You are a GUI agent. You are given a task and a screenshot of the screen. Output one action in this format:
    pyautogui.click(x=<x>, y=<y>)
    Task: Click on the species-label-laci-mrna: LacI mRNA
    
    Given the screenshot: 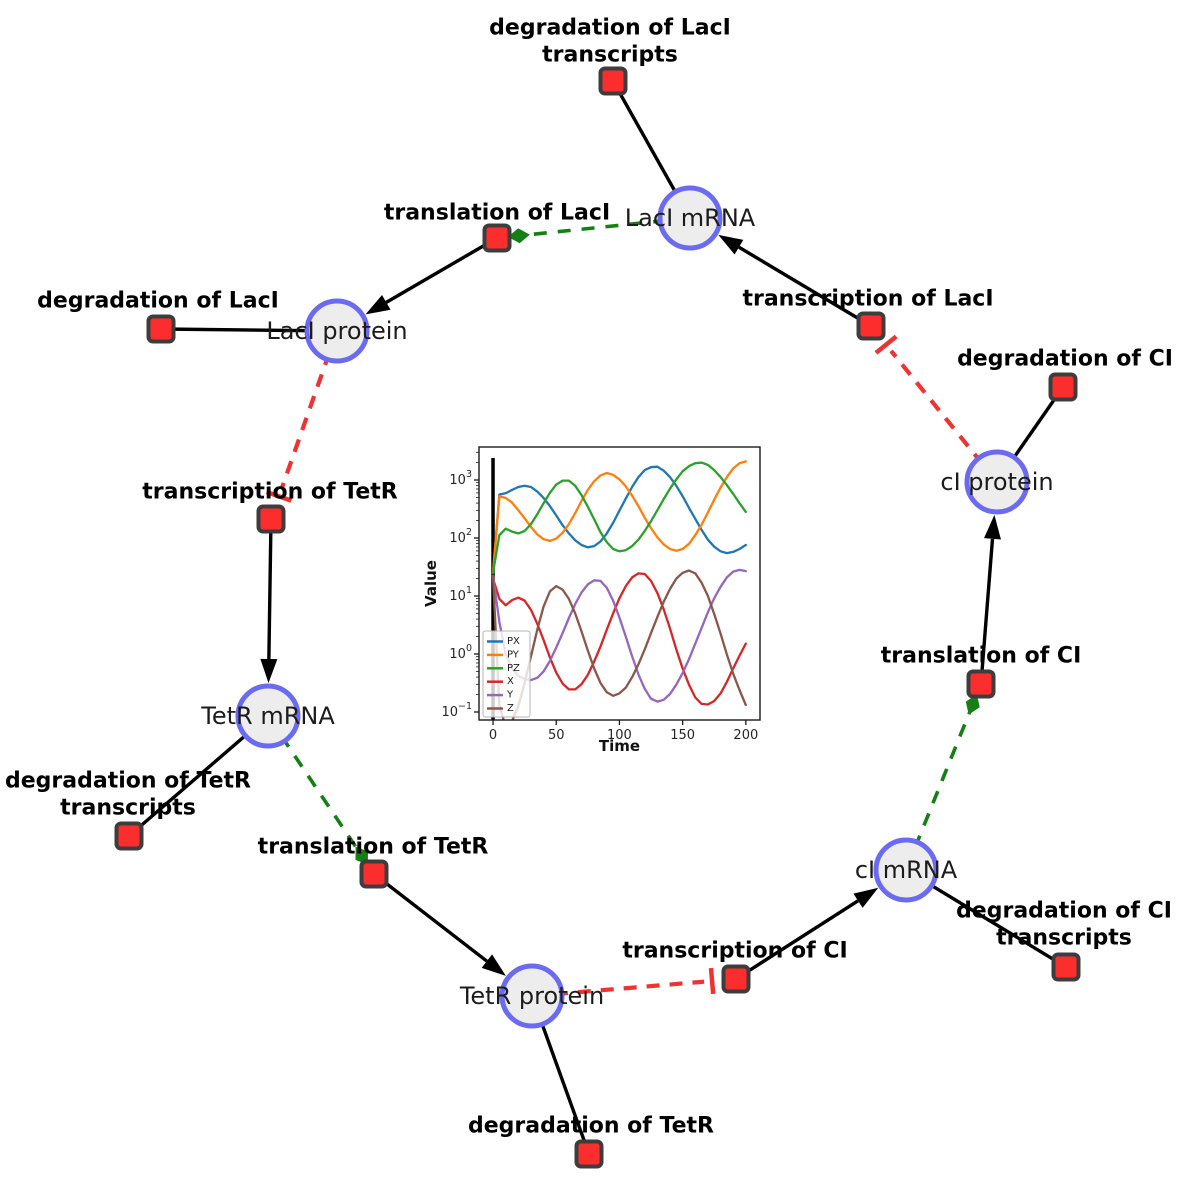 What is the action you would take?
    pyautogui.click(x=690, y=218)
    